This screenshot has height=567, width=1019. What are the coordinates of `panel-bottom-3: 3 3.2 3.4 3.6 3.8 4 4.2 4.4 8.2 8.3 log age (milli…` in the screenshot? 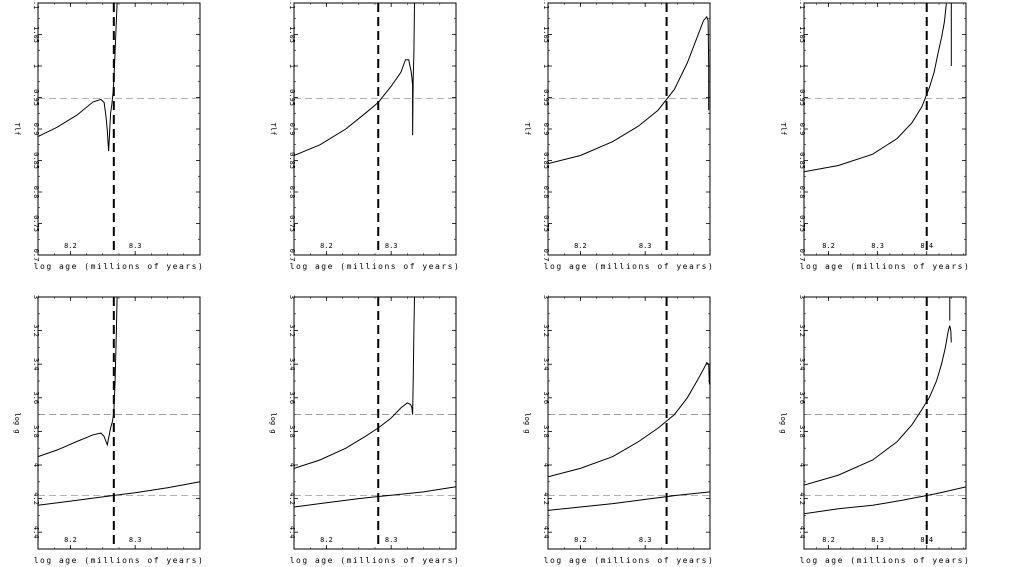 It's located at (618, 430).